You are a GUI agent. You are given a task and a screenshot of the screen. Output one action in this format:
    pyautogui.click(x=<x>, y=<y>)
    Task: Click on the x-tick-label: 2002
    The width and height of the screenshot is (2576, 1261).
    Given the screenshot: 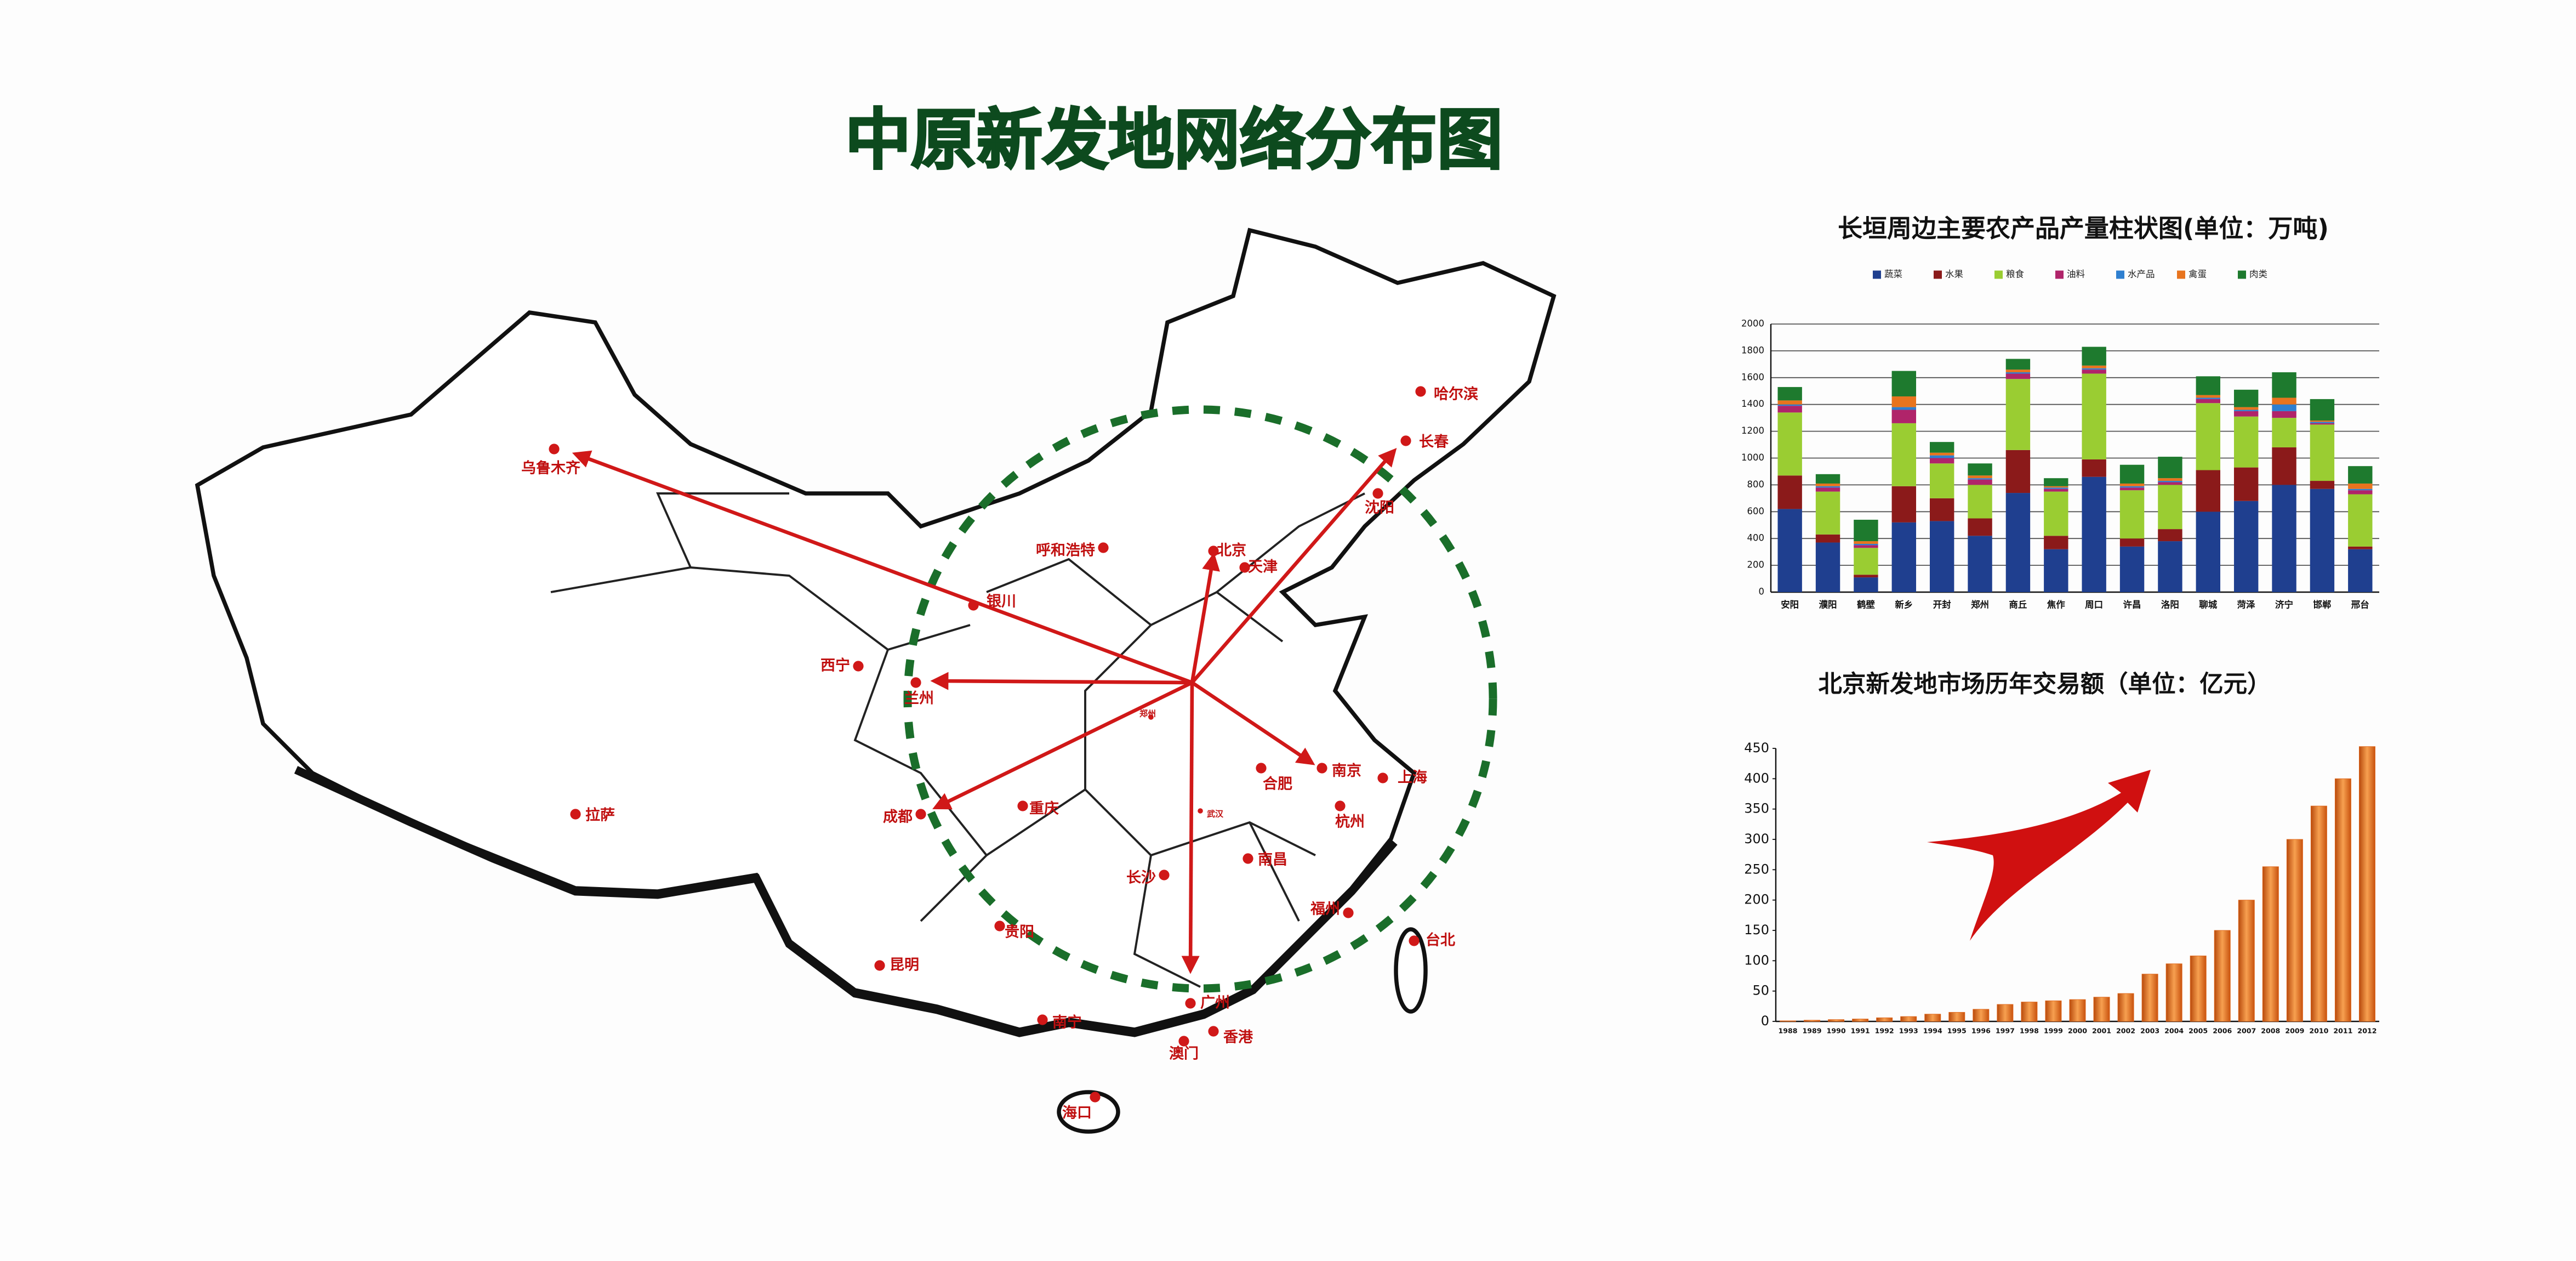 What is the action you would take?
    pyautogui.click(x=2125, y=1030)
    